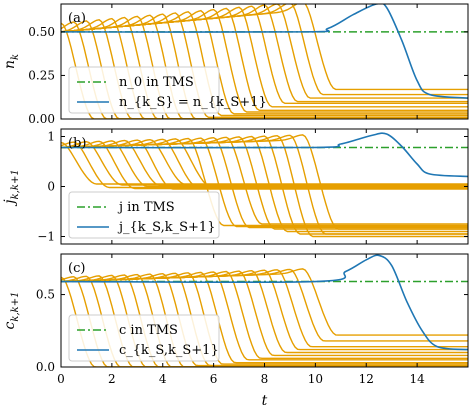 This screenshot has height=412, width=474. What do you see at coordinates (193, 102) in the screenshot?
I see `legend-entry: n_{k_S} = n_{k_S+1}` at bounding box center [193, 102].